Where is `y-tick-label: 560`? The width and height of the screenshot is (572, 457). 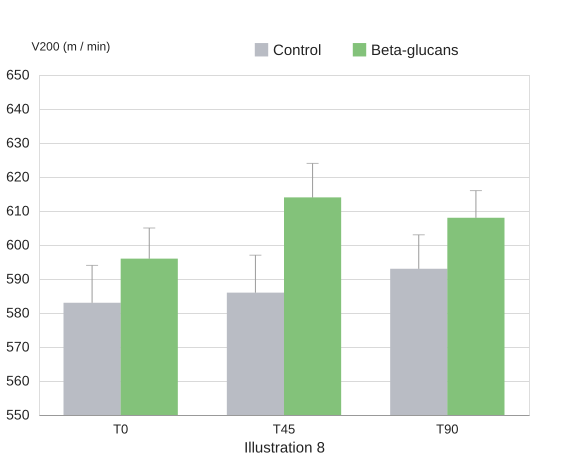
y-tick-label: 560 is located at coordinates (18, 380).